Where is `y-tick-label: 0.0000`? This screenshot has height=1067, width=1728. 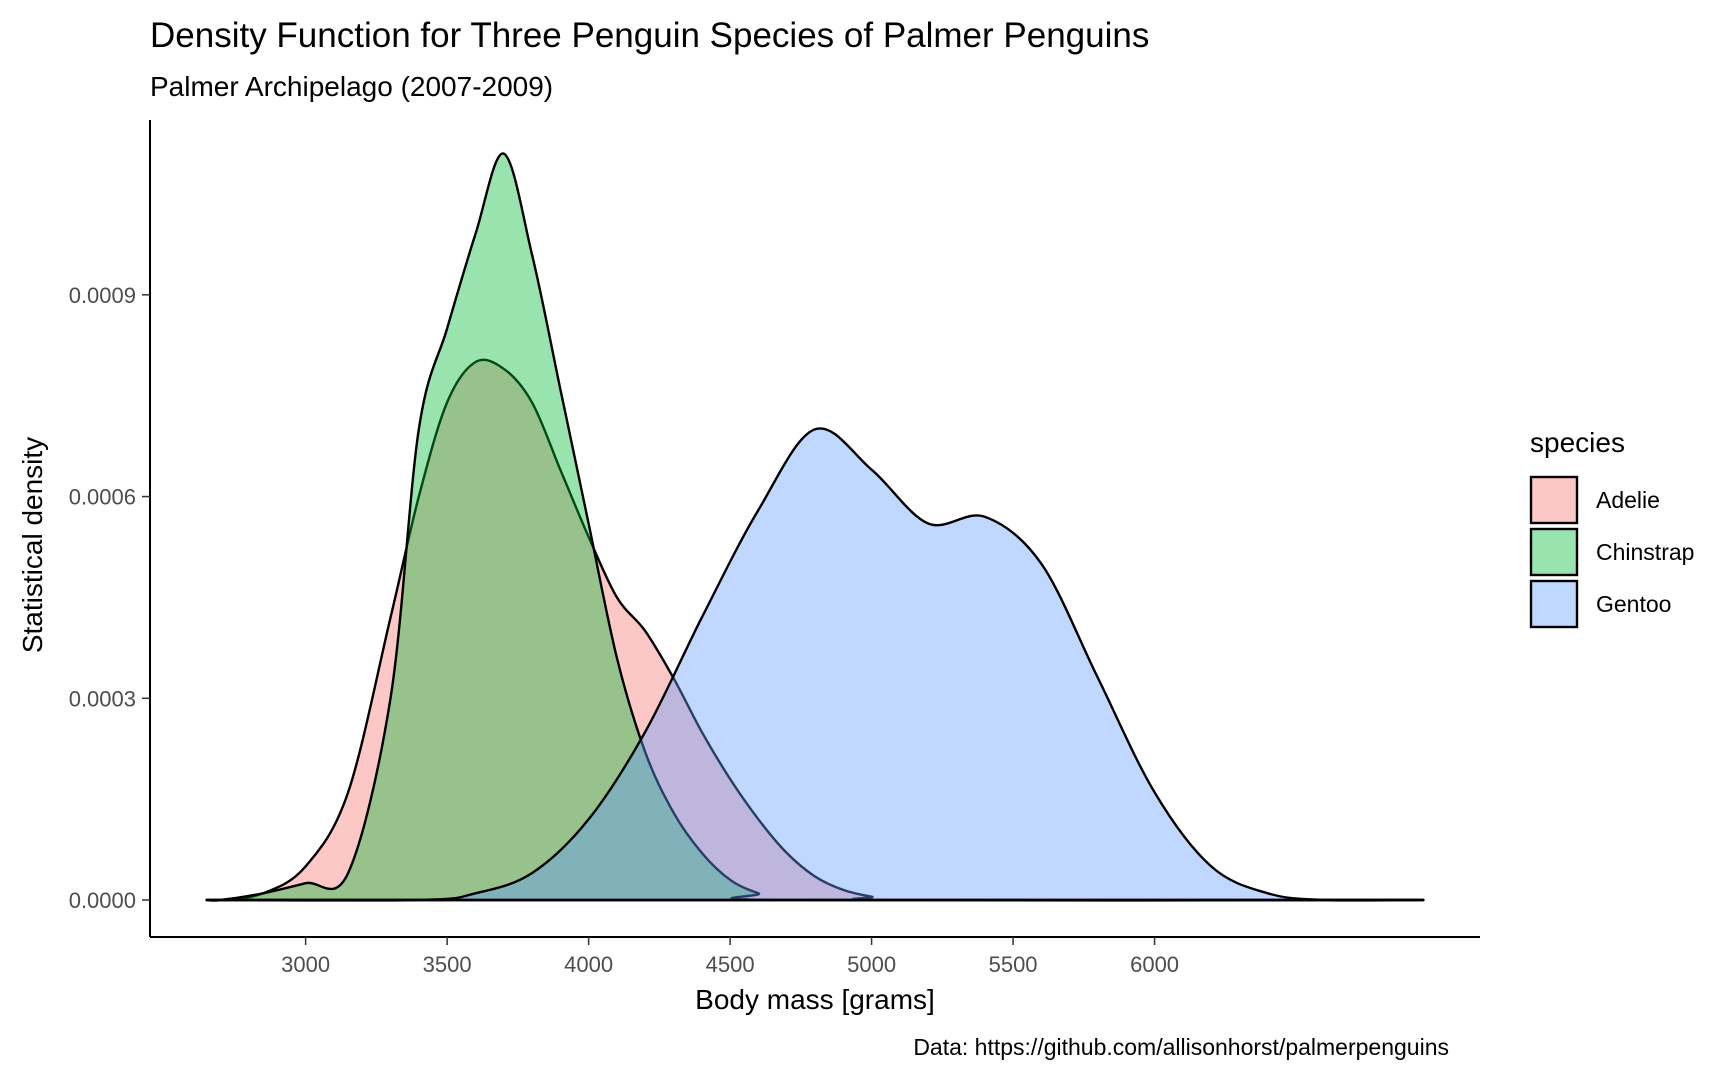 y-tick-label: 0.0000 is located at coordinates (102, 900).